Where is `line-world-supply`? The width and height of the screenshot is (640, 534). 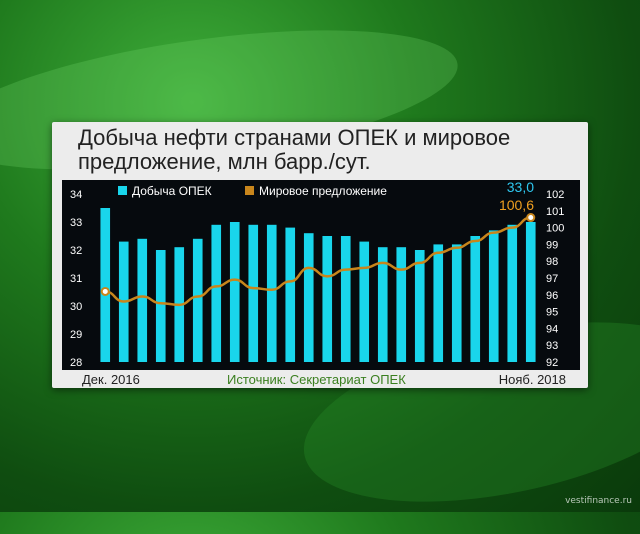 line-world-supply is located at coordinates (318, 261).